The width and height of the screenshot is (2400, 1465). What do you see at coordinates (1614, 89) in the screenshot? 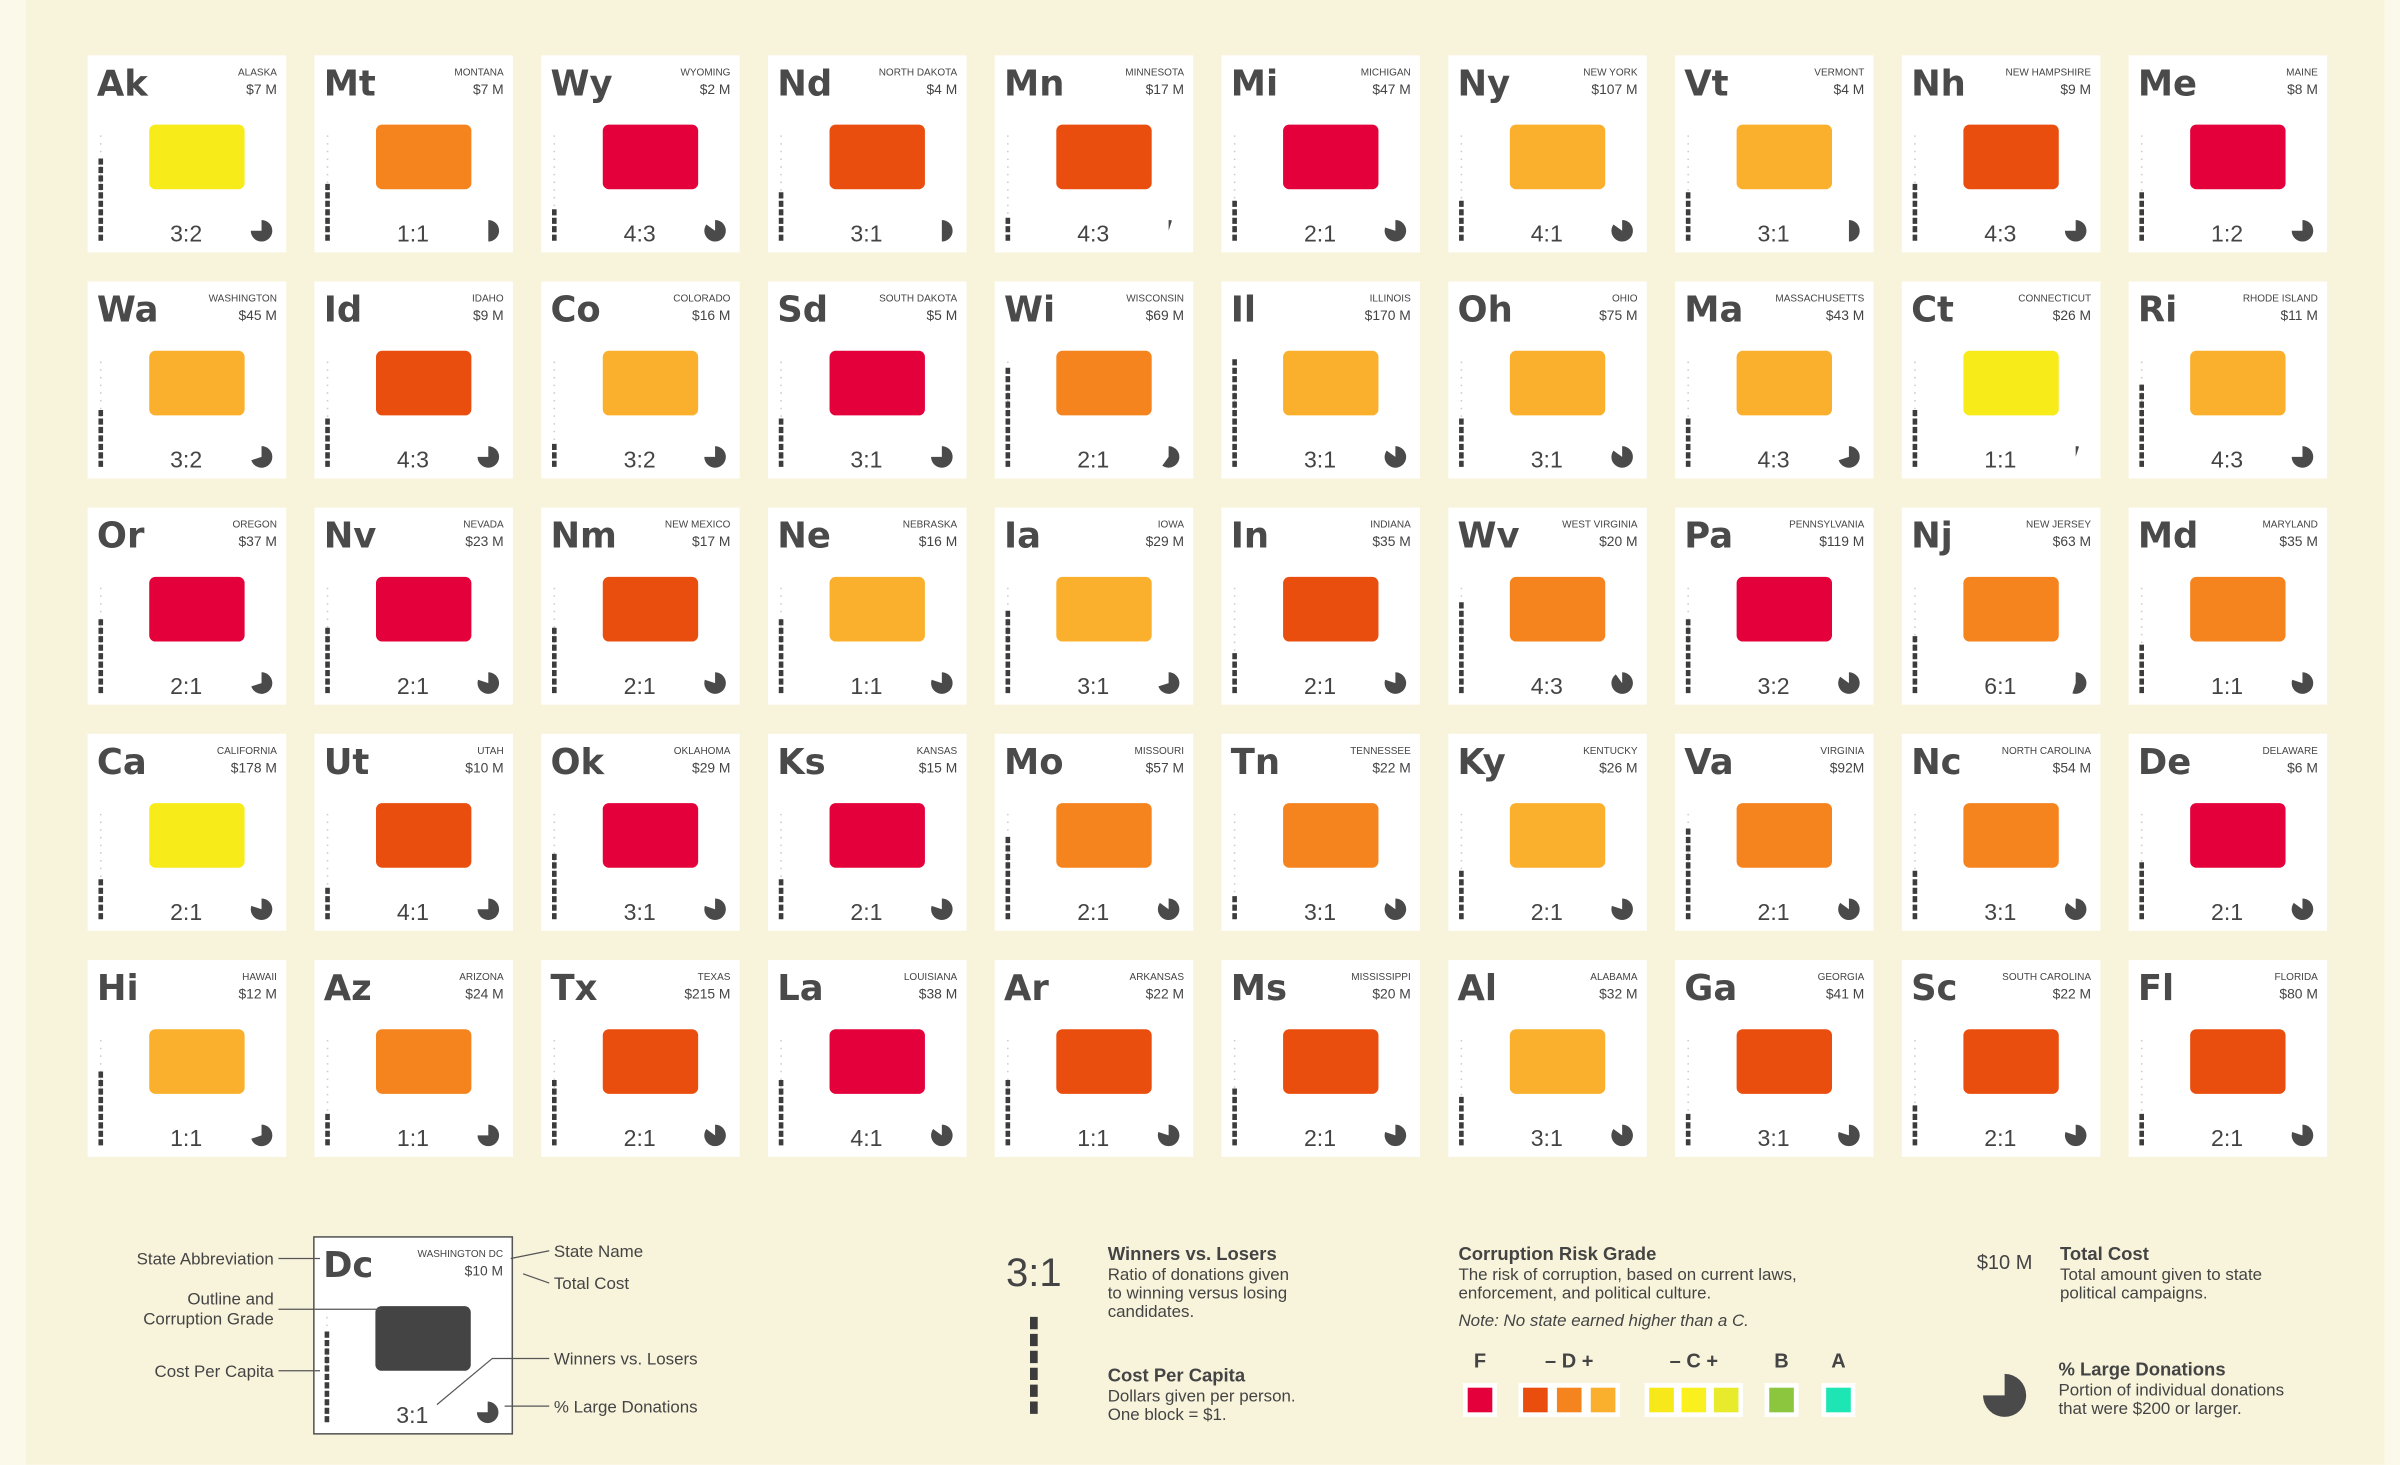
I see `total-cost: $107 M` at bounding box center [1614, 89].